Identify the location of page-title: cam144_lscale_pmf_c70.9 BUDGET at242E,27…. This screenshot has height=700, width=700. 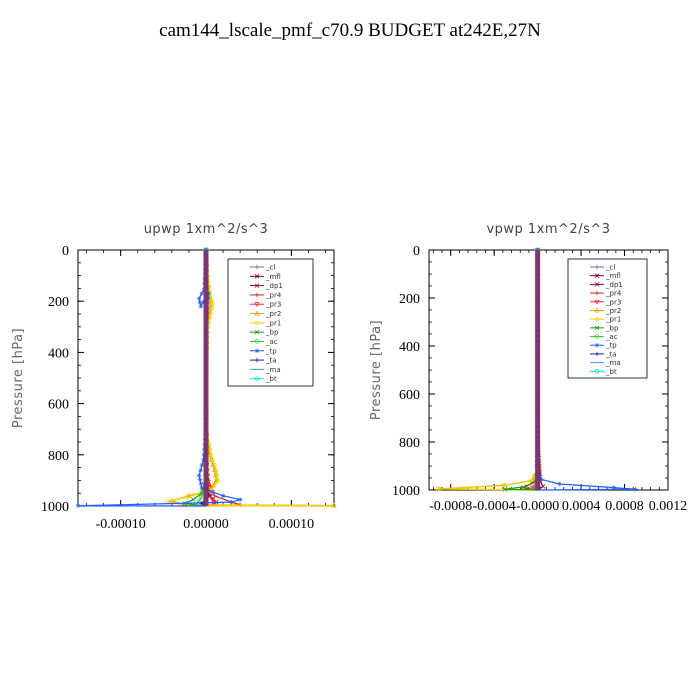
(350, 30).